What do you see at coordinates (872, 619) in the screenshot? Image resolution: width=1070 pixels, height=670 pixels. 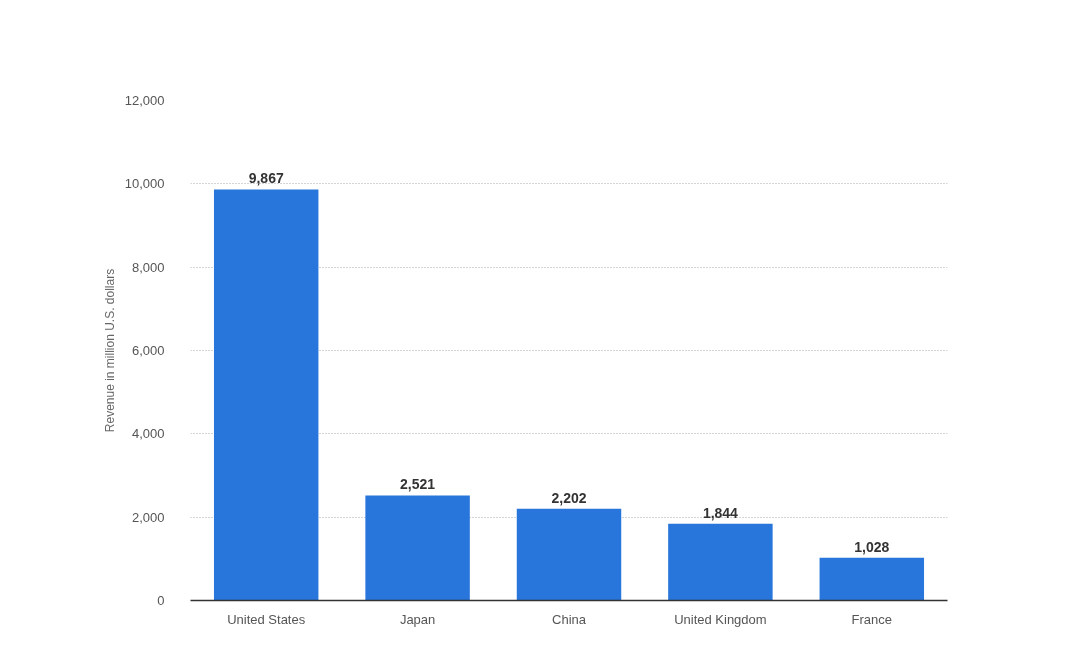 I see `x-tick-label: France` at bounding box center [872, 619].